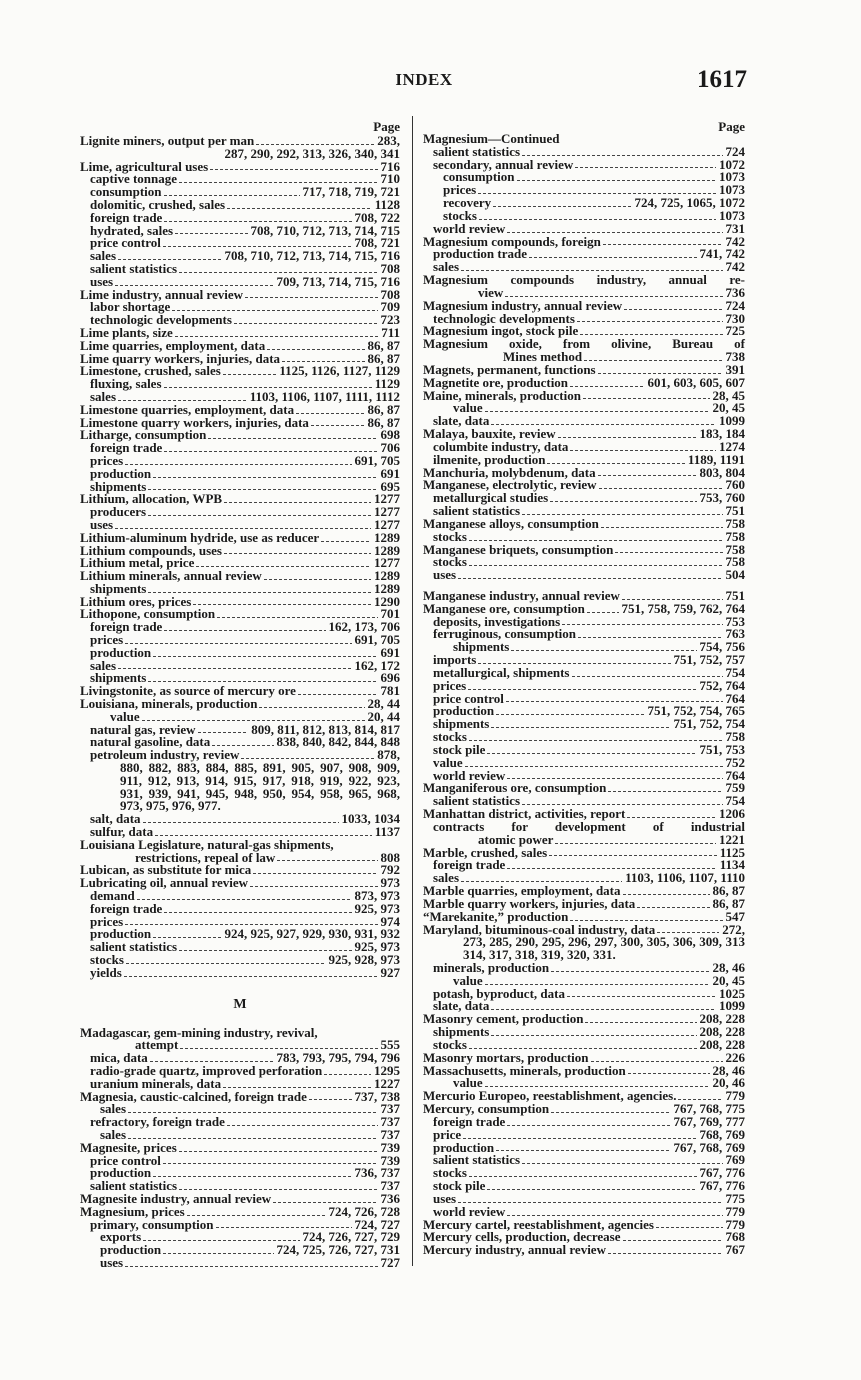 Image resolution: width=861 pixels, height=1380 pixels. What do you see at coordinates (729, 980) in the screenshot?
I see `entry-pages: 20, 45` at bounding box center [729, 980].